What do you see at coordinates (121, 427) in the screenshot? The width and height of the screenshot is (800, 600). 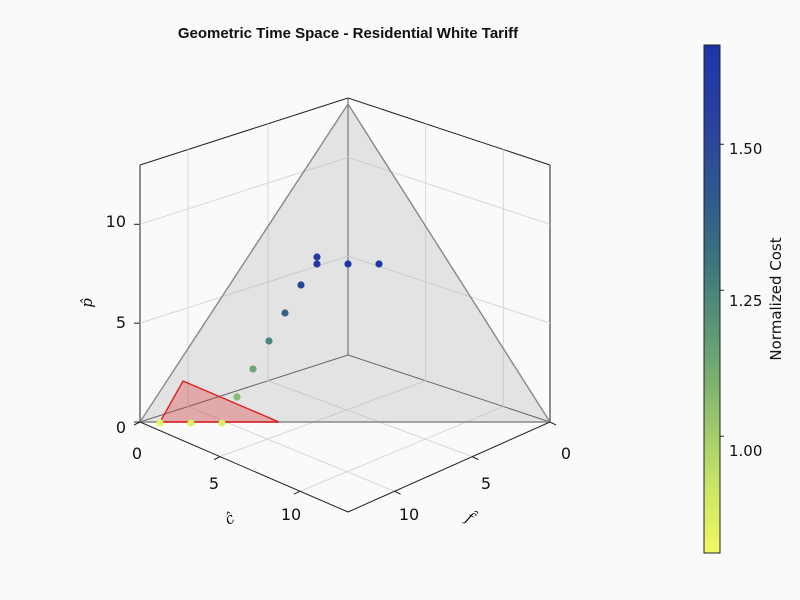 I see `z-tick-label: 0` at bounding box center [121, 427].